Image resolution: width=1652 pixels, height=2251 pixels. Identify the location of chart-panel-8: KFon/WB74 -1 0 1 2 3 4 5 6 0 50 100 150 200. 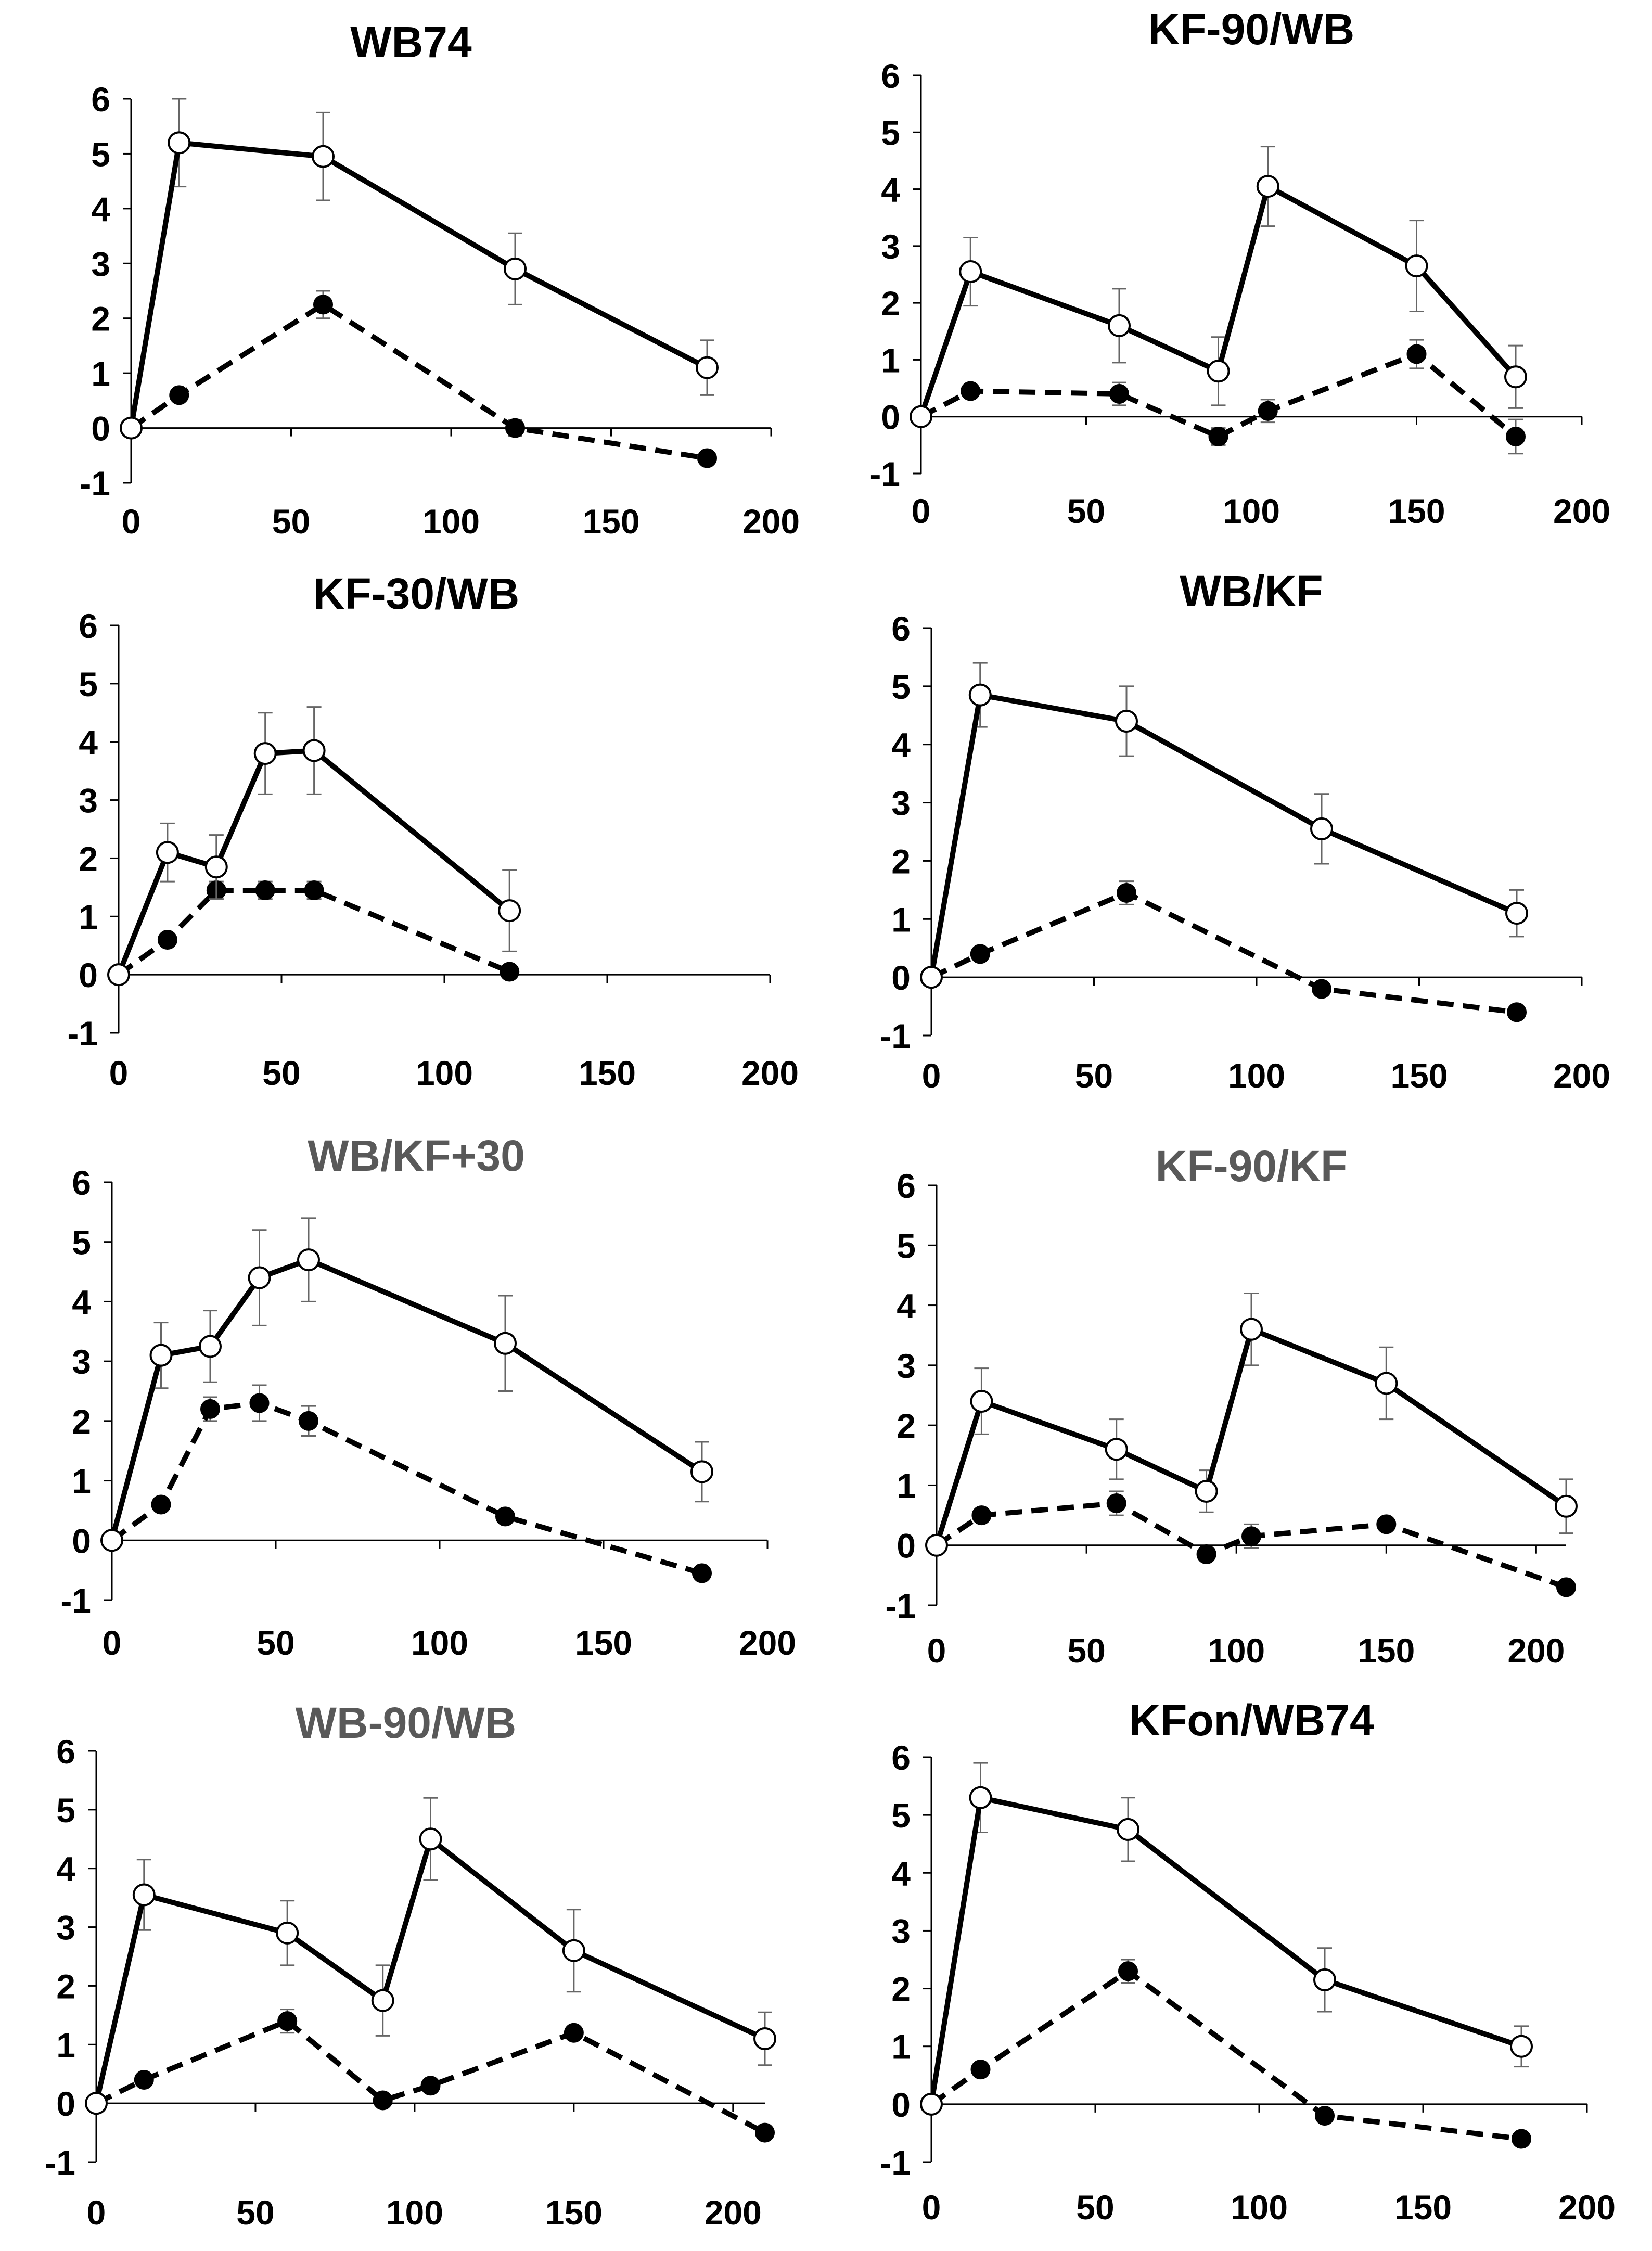
(1248, 1961).